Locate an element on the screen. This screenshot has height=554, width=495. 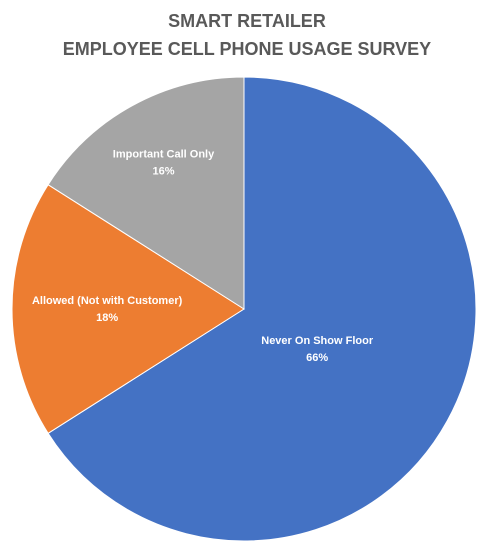
chart-subtitle: EMPLOYEE CELL PHONE USAGE SURVEY is located at coordinates (247, 49).